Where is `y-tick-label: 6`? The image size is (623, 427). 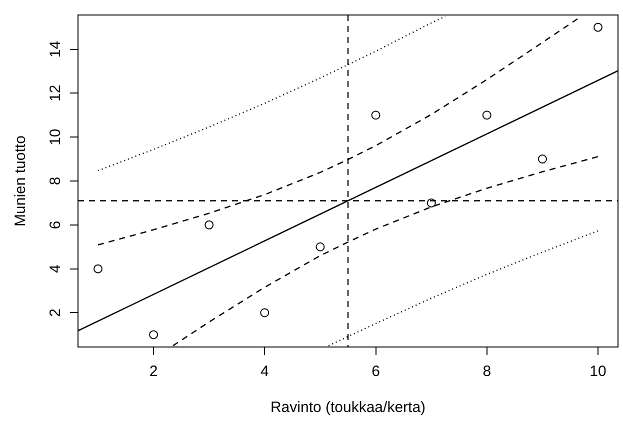
y-tick-label: 6 is located at coordinates (55, 225).